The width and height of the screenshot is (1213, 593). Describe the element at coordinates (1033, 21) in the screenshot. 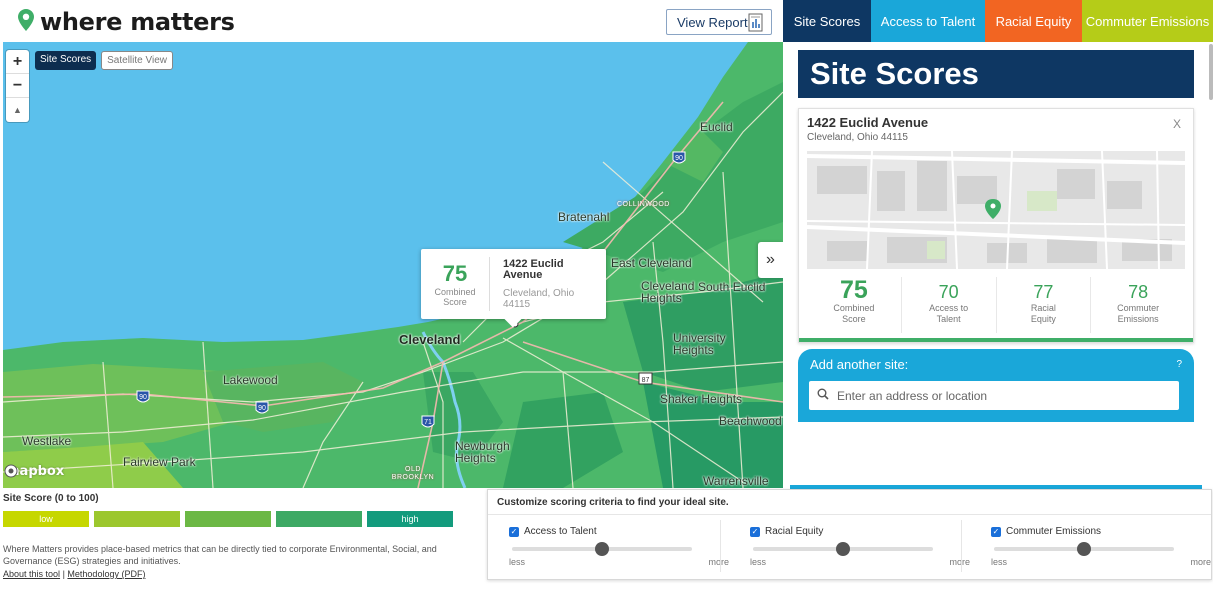

I see `tab-racial-equity: Racial Equity` at that location.